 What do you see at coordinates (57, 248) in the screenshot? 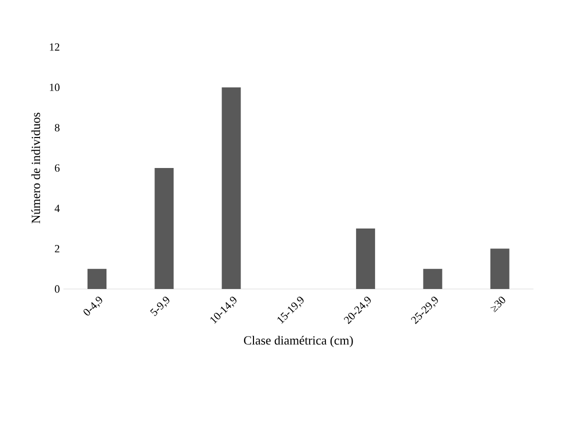
I see `y-tick-label: 2` at bounding box center [57, 248].